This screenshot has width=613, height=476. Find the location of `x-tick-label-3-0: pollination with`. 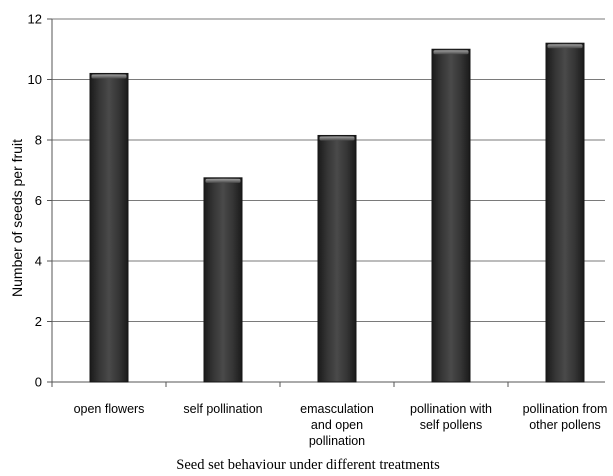

x-tick-label-3-0: pollination with is located at coordinates (451, 409).